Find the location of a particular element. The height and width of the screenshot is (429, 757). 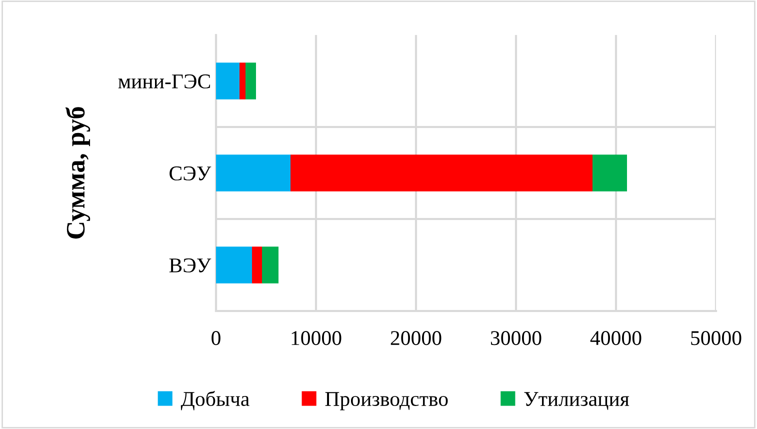

x-tick-label: 50000 is located at coordinates (716, 338).